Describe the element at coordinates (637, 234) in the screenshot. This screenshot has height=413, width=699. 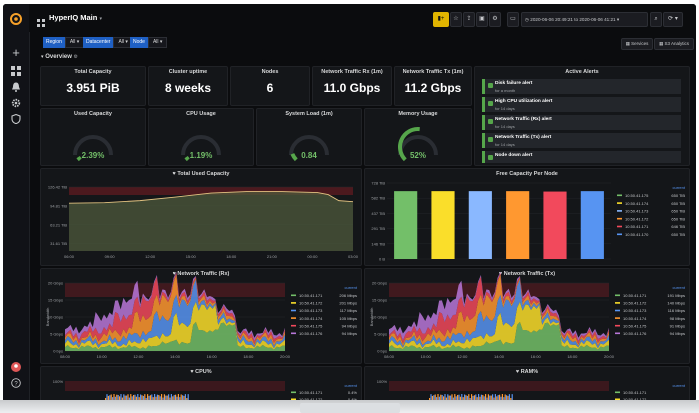
I see `legend-label: 10.50.41.170` at that location.